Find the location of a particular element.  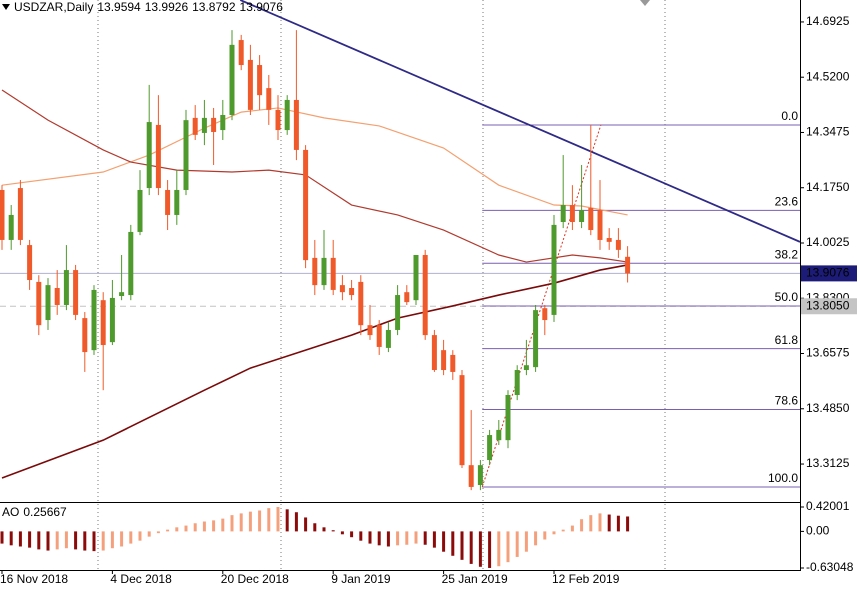

x-tick-label: 25 Jan 2019 is located at coordinates (475, 579).